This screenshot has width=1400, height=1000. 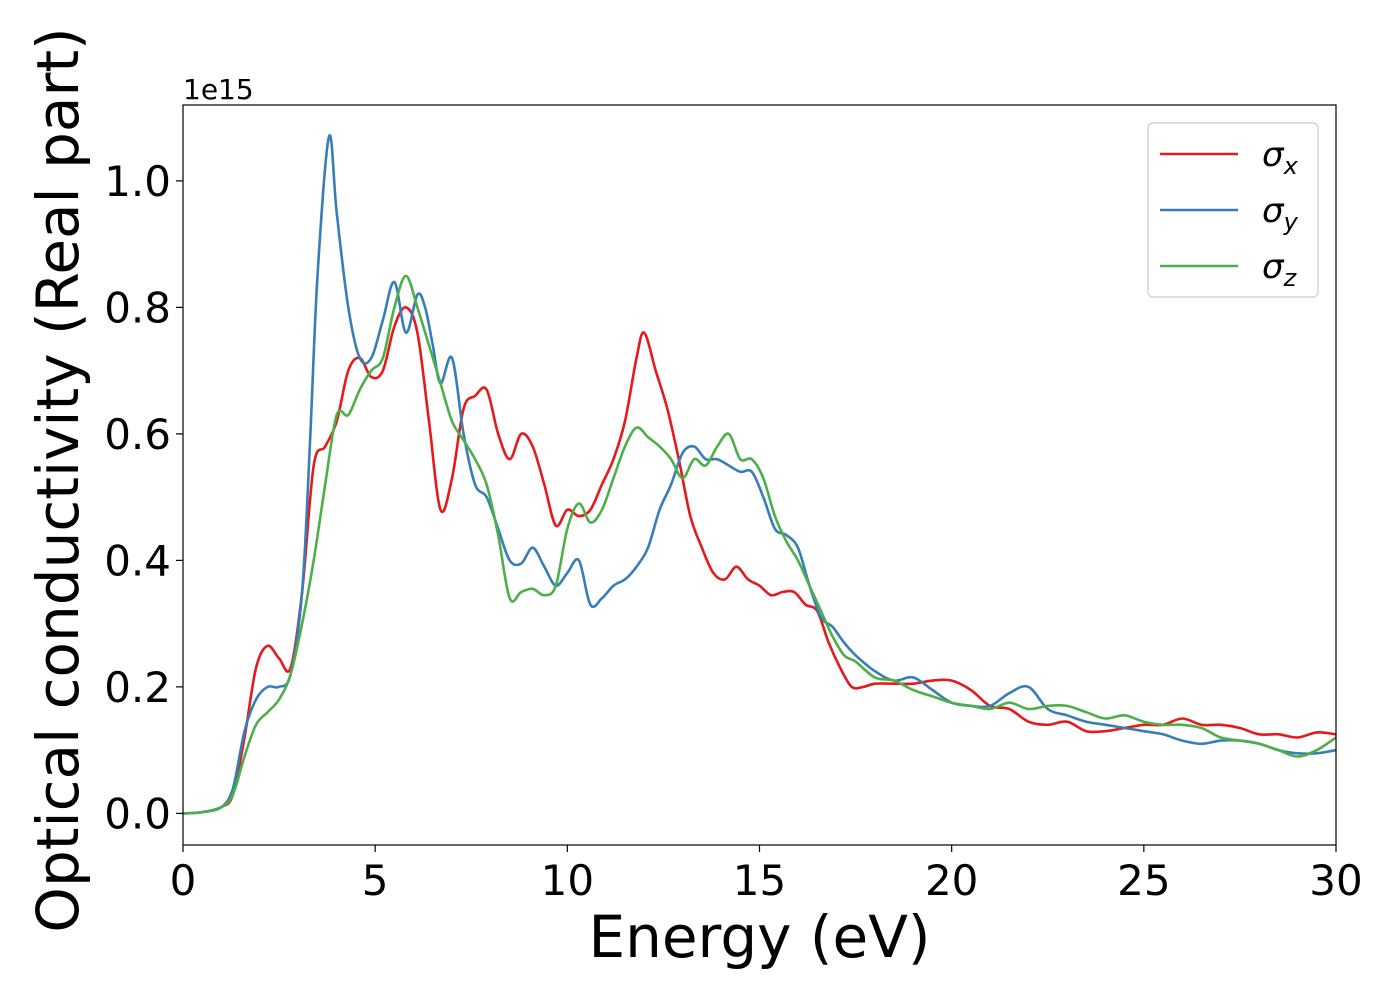 I want to click on x-tick-label: 15, so click(x=759, y=880).